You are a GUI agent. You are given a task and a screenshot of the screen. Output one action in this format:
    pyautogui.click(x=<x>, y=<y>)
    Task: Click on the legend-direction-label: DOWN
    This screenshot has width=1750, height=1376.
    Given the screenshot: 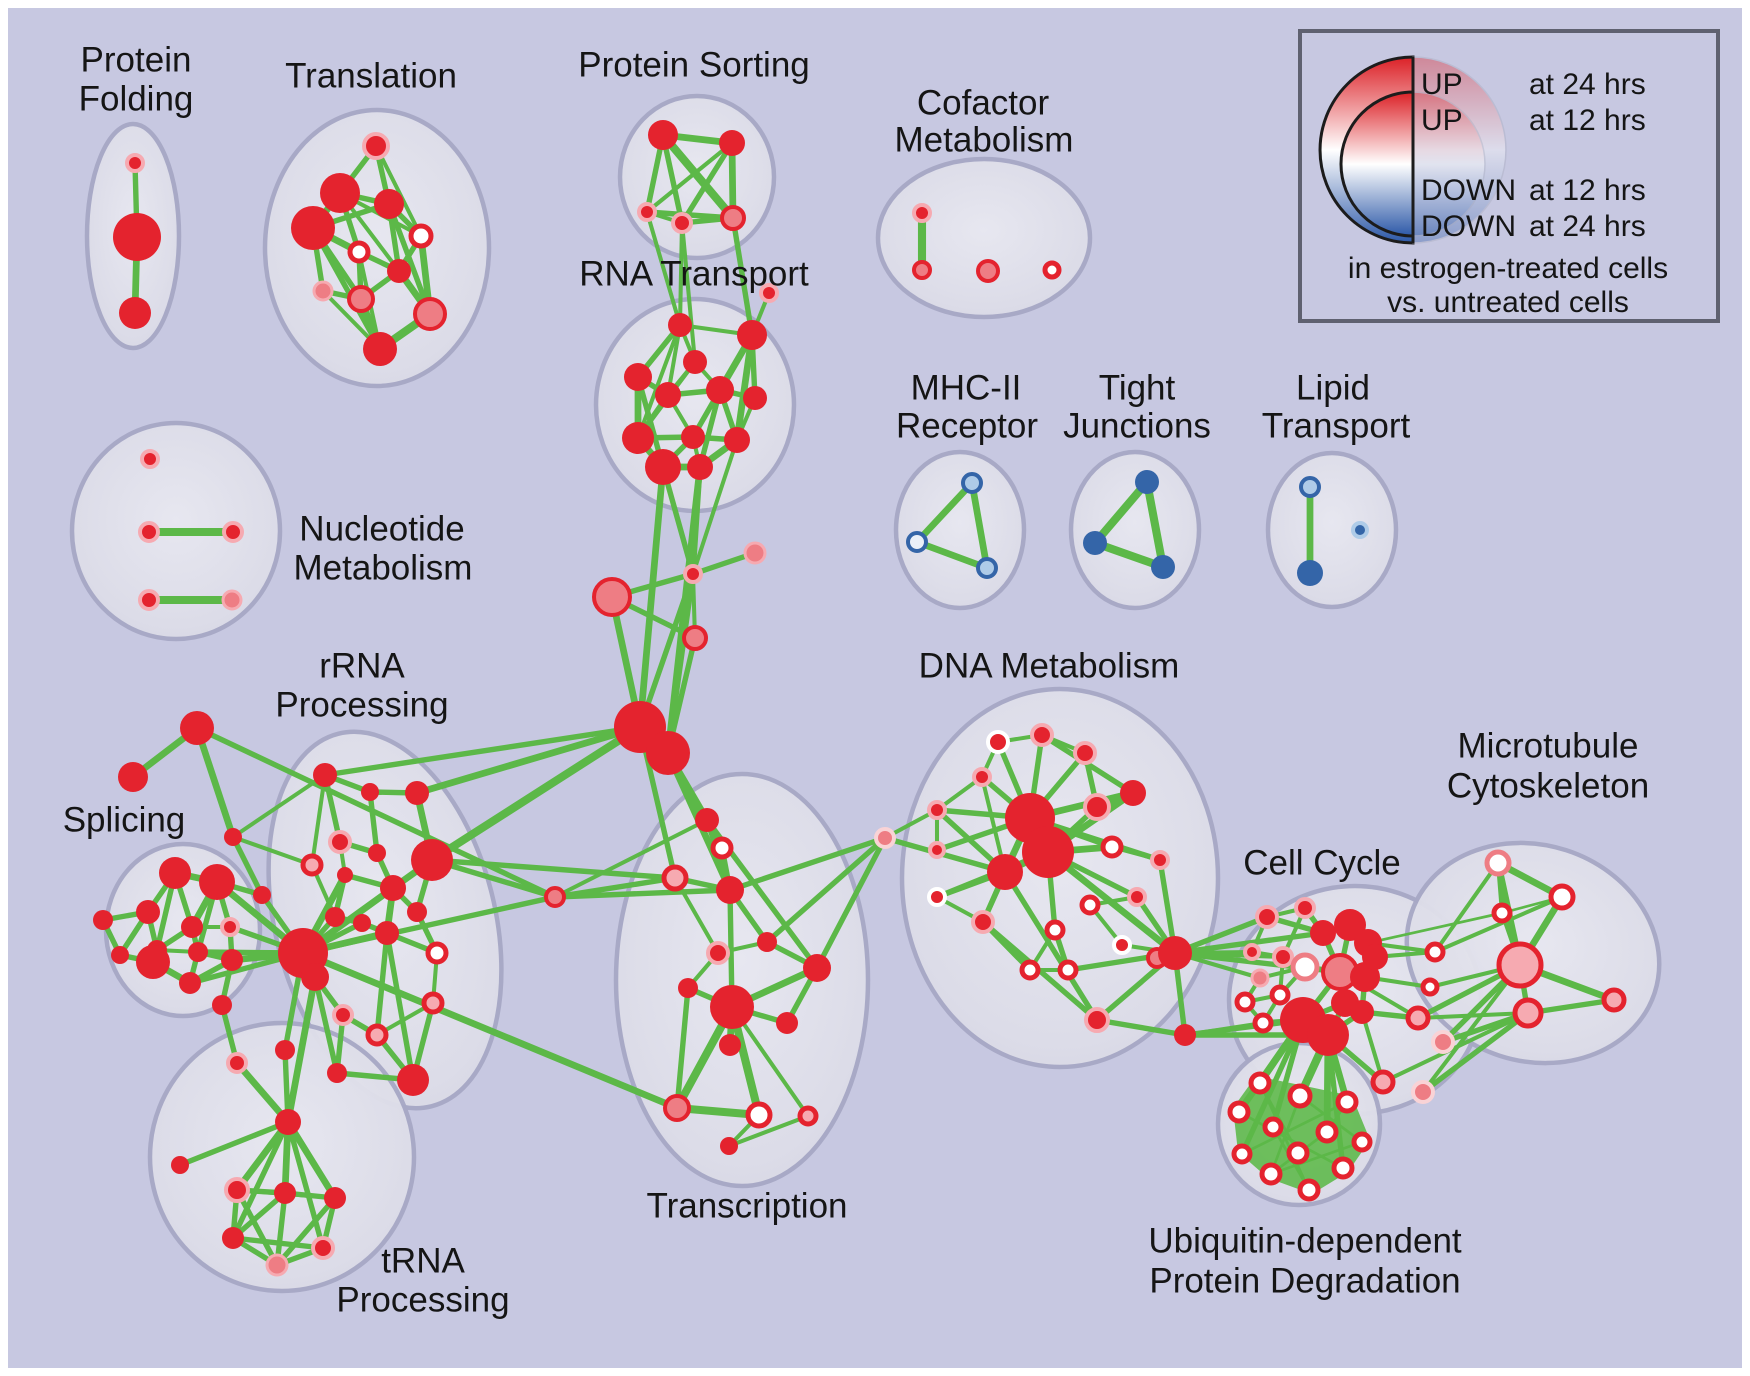 What is the action you would take?
    pyautogui.click(x=1468, y=190)
    